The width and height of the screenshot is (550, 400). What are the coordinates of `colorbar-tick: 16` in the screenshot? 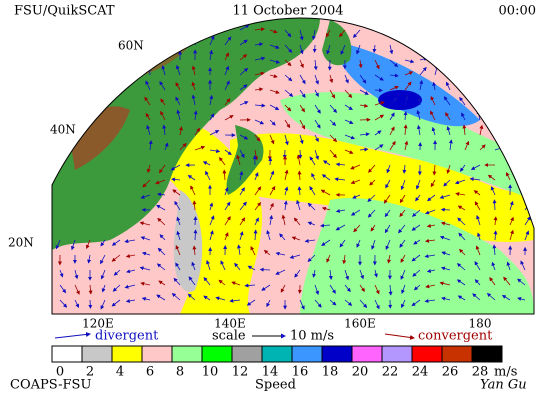 It's located at (300, 372).